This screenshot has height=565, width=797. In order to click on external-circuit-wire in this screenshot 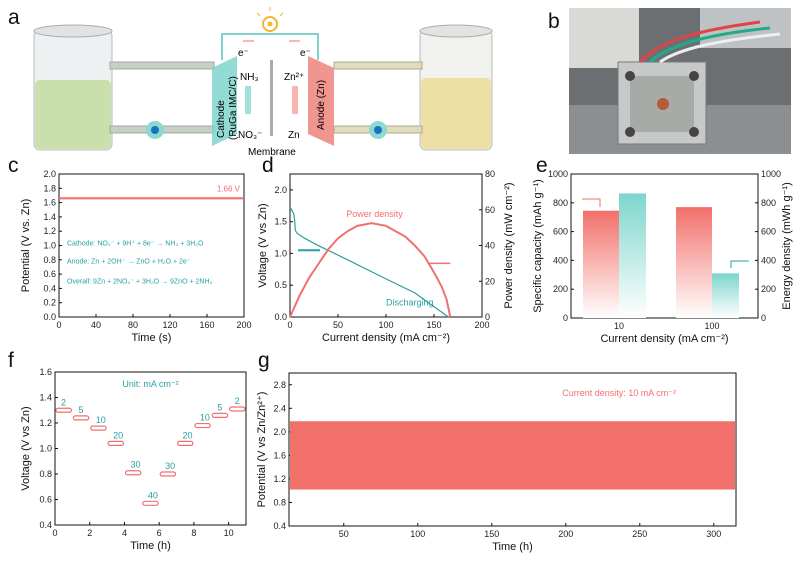, I will do `click(270, 46)`.